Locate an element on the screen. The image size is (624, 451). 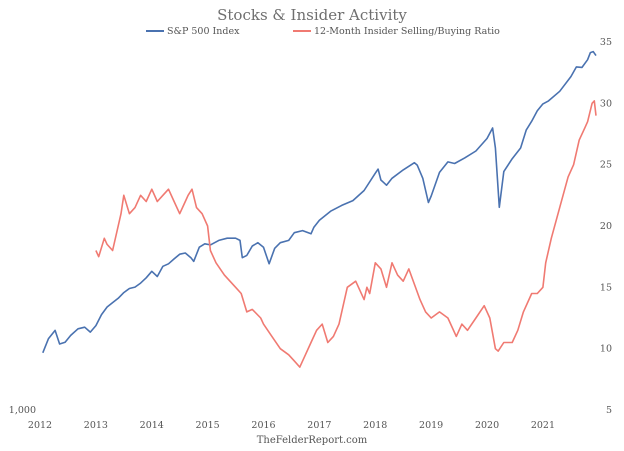
x-tick-label: 2013 is located at coordinates (96, 425).